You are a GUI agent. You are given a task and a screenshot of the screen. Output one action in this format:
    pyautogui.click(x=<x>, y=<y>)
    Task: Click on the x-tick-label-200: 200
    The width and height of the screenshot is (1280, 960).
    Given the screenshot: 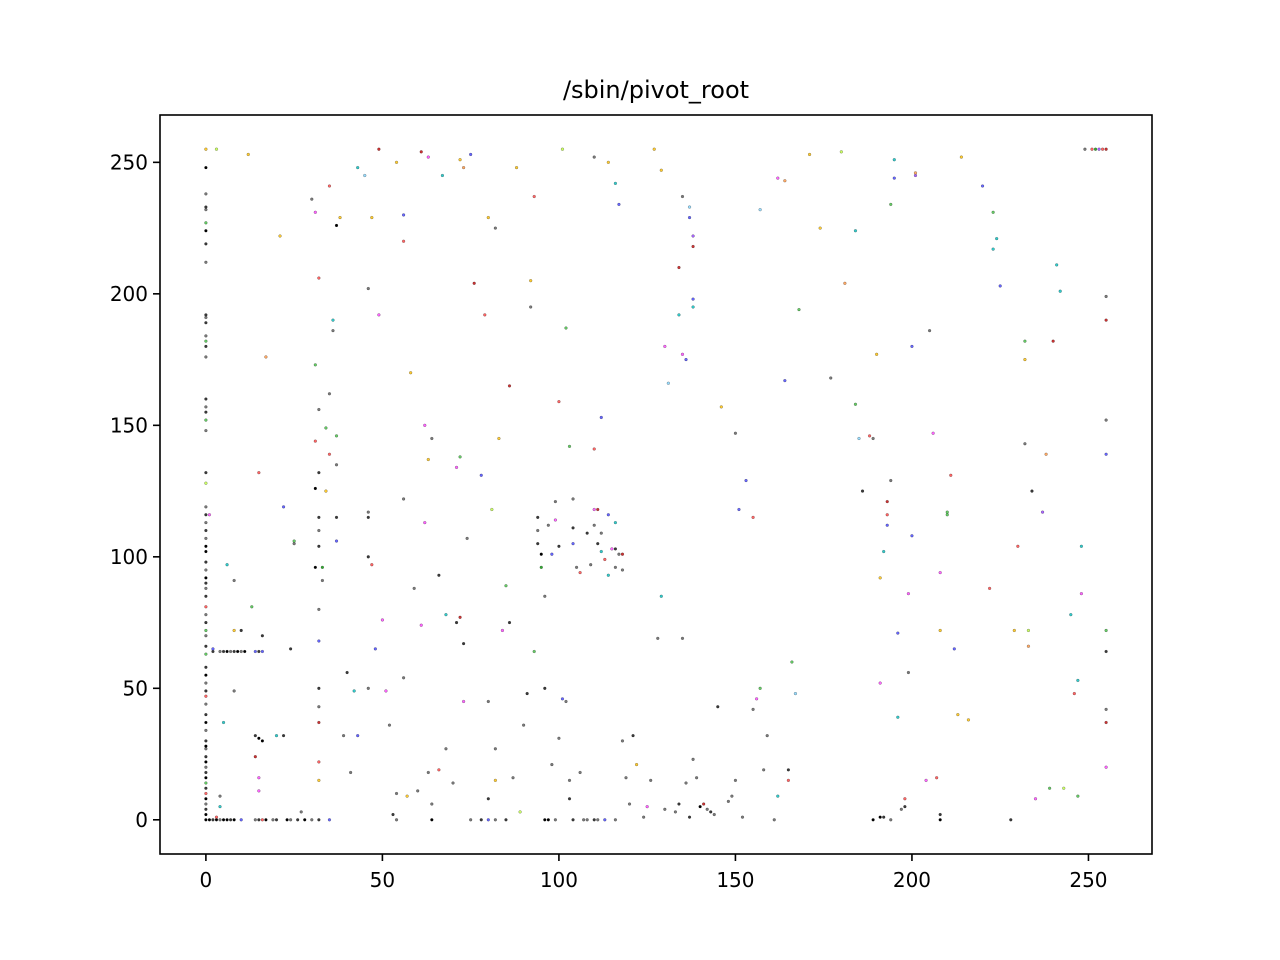 What is the action you would take?
    pyautogui.click(x=912, y=880)
    